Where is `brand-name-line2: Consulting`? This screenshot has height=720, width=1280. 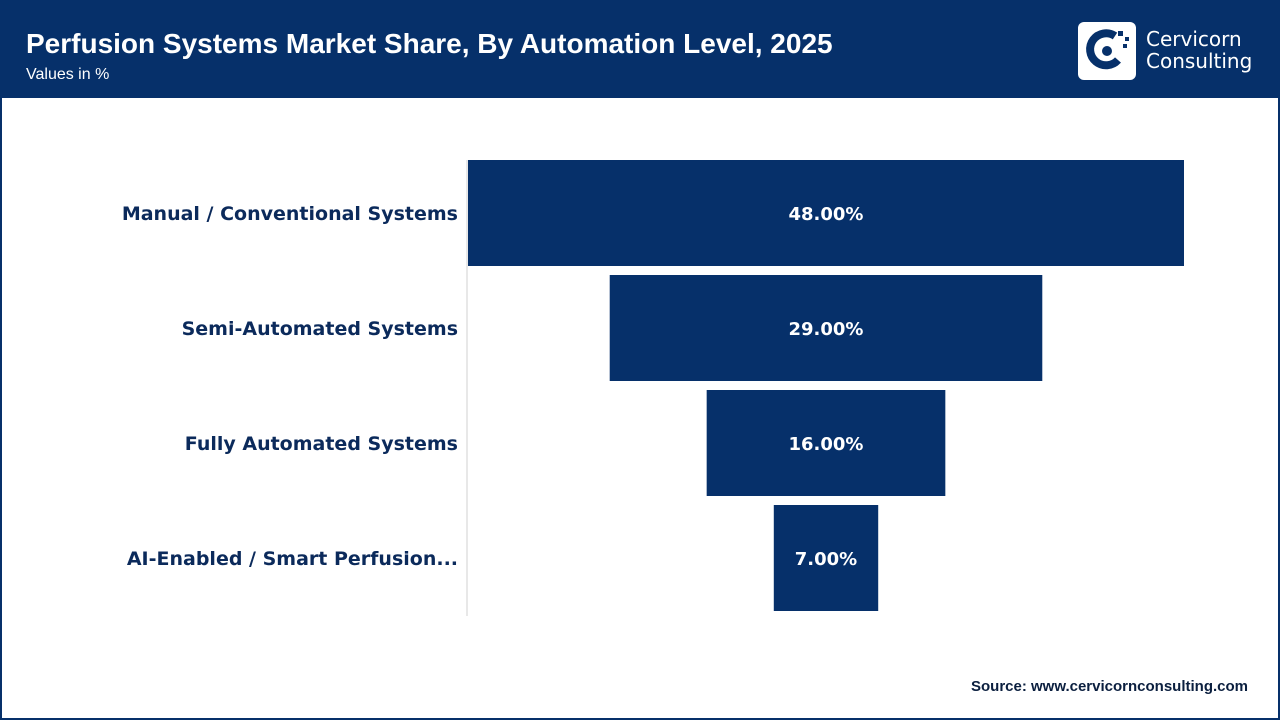 brand-name-line2: Consulting is located at coordinates (1199, 61).